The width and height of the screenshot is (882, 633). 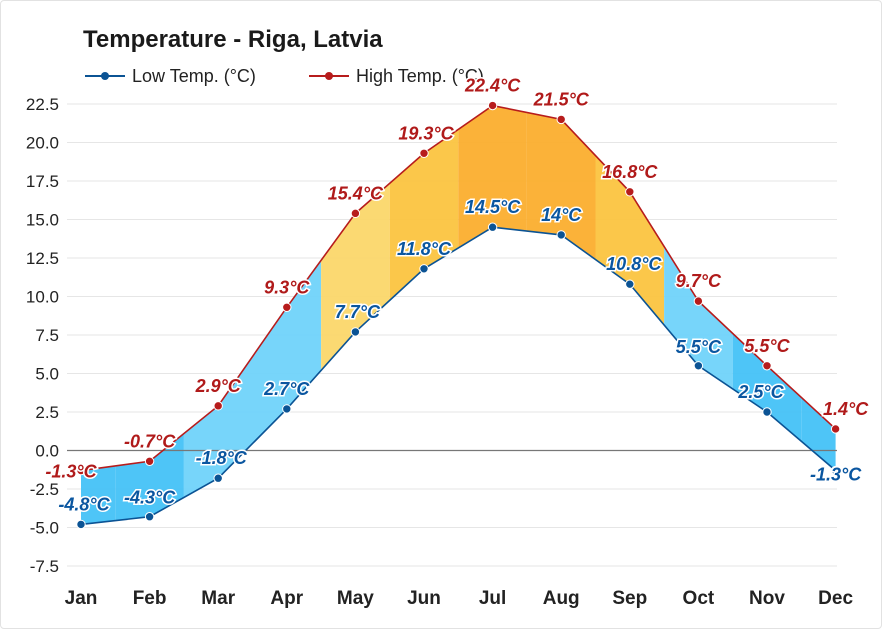 I want to click on low-label-apr: 2.7°C, so click(x=286, y=389).